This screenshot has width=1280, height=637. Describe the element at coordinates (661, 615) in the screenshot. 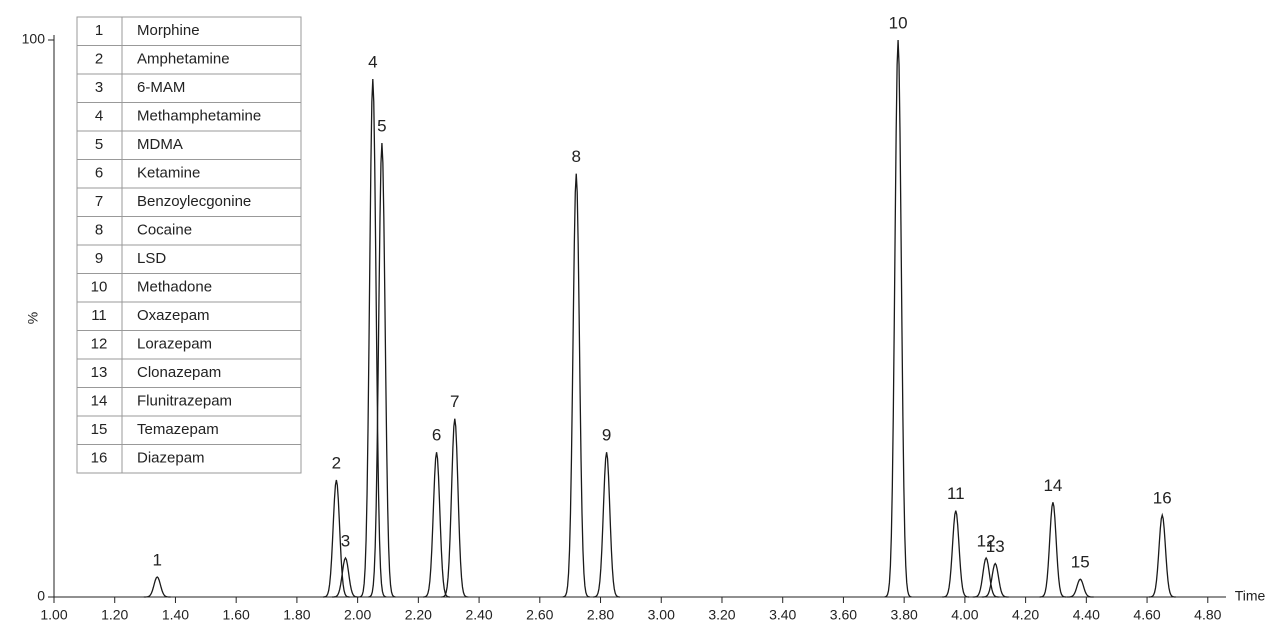

I see `x-tick-label: 3.00` at that location.